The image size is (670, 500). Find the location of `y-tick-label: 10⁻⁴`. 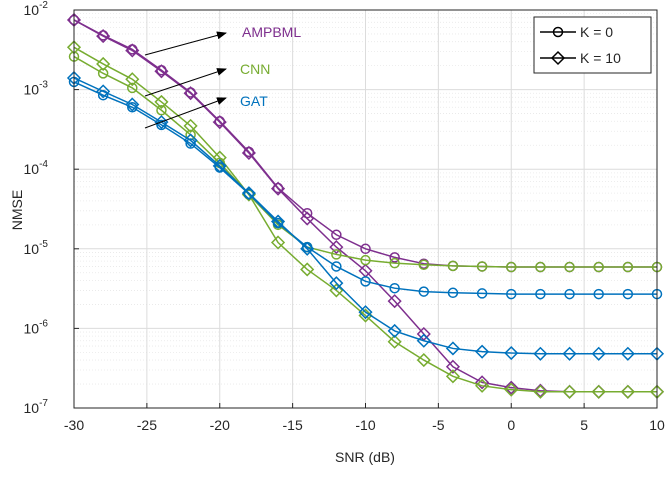

y-tick-label: 10⁻⁴ is located at coordinates (36, 168).